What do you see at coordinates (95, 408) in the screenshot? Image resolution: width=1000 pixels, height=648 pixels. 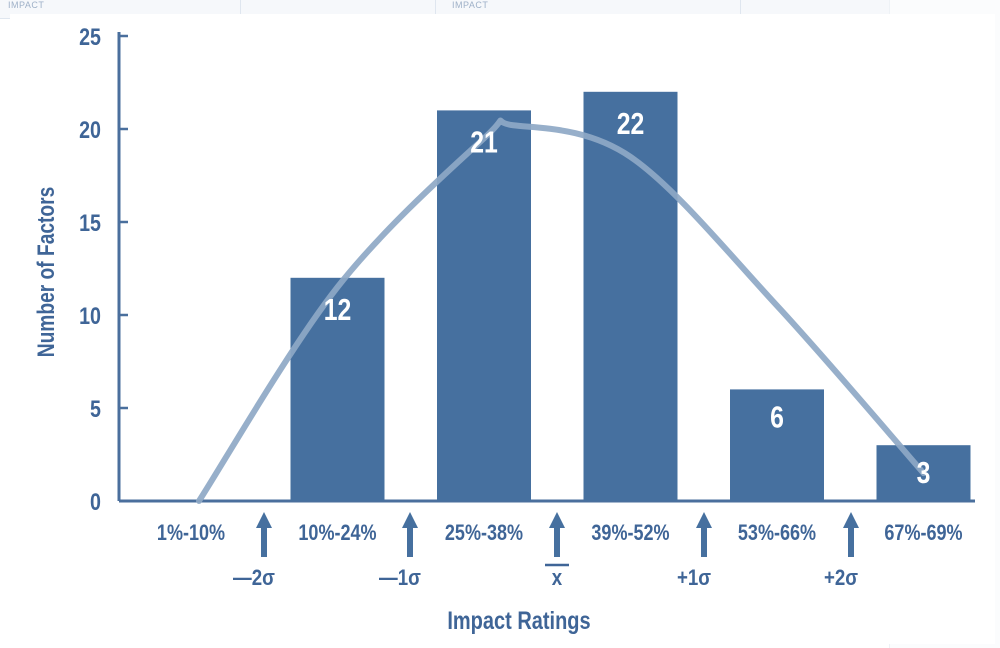 I see `y-tick-label: 5` at bounding box center [95, 408].